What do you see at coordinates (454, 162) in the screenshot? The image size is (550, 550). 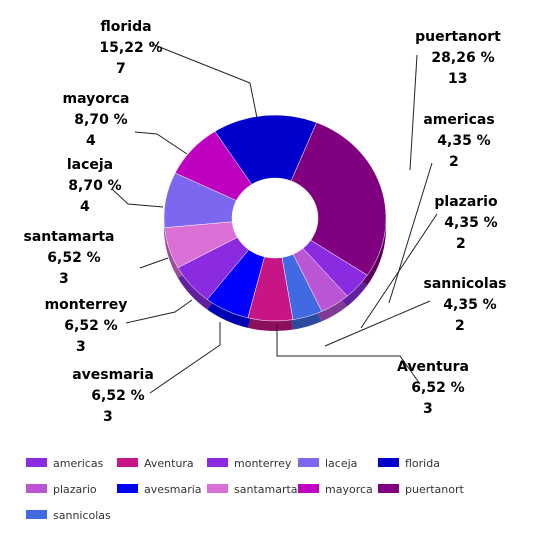 I see `slice-count-americas: 2` at bounding box center [454, 162].